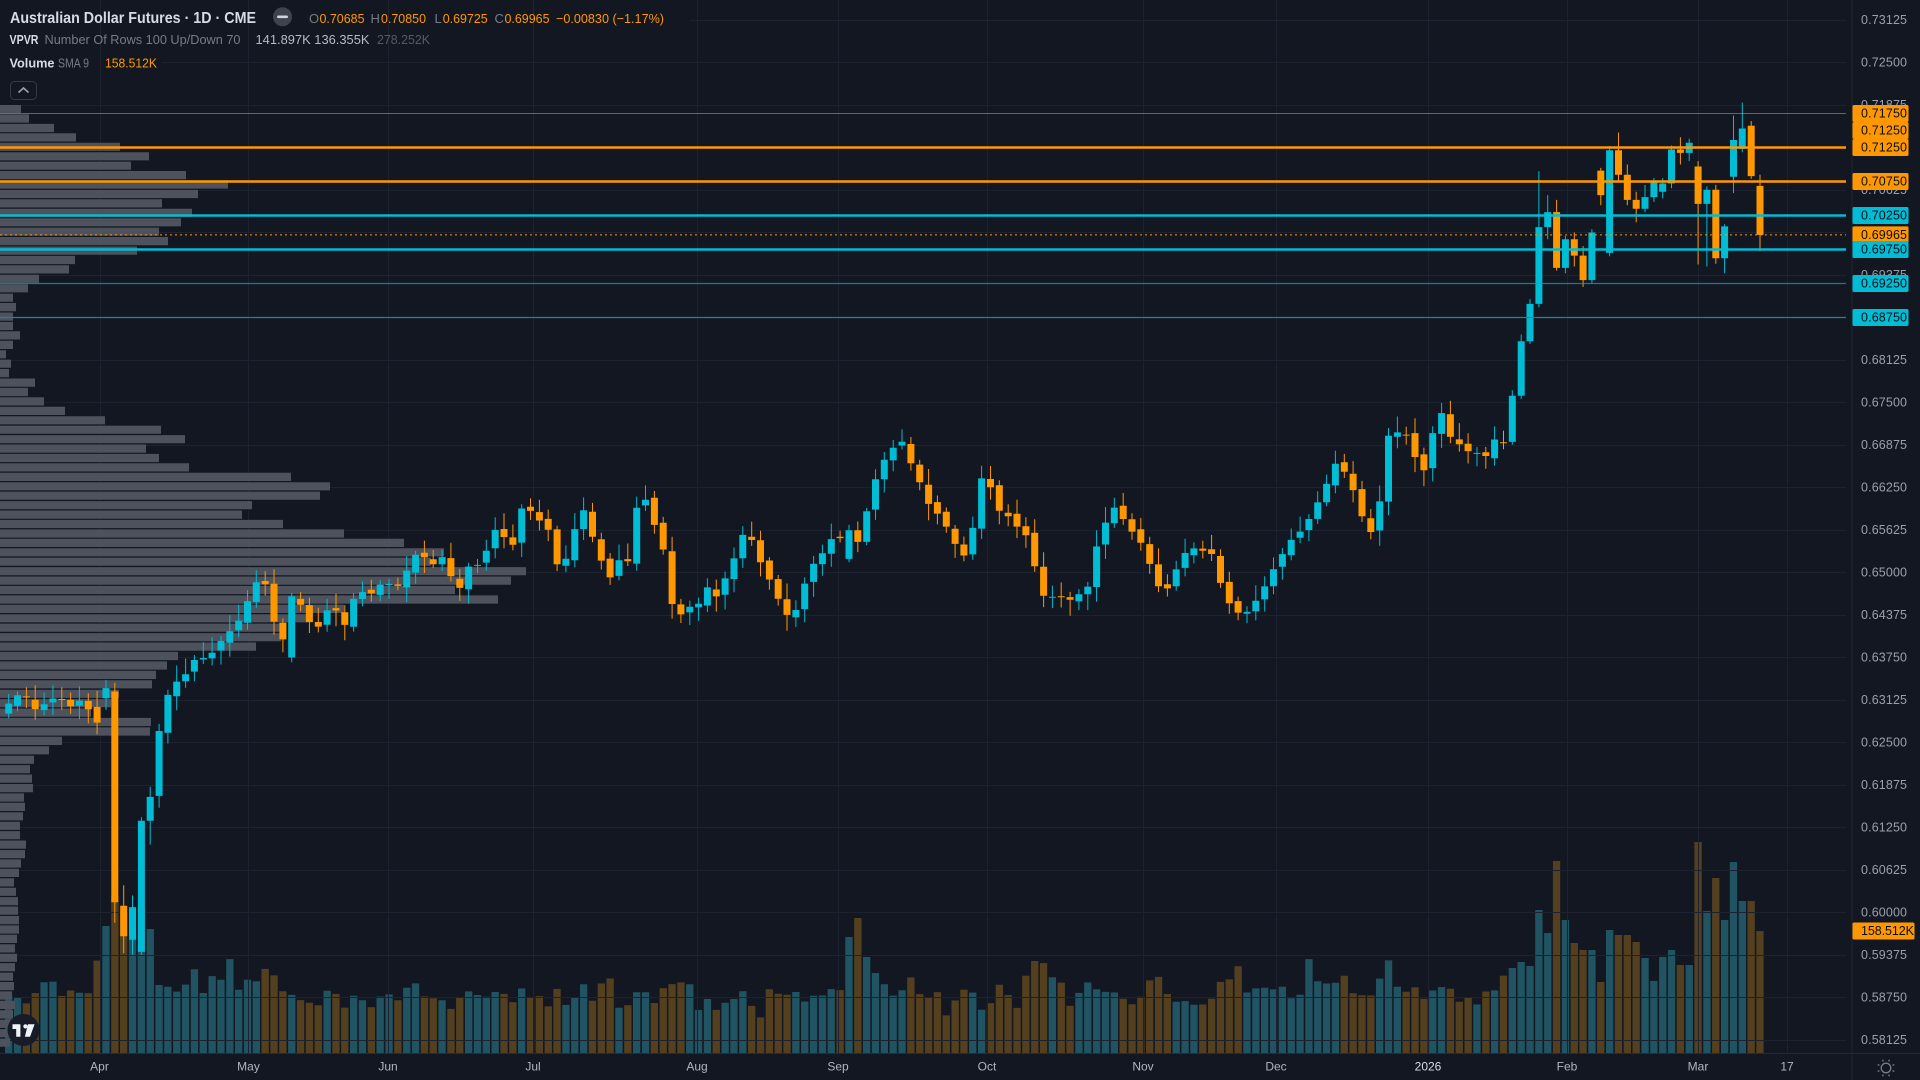 The image size is (1920, 1080). What do you see at coordinates (1884, 216) in the screenshot?
I see `svg-text: 0.70250` at bounding box center [1884, 216].